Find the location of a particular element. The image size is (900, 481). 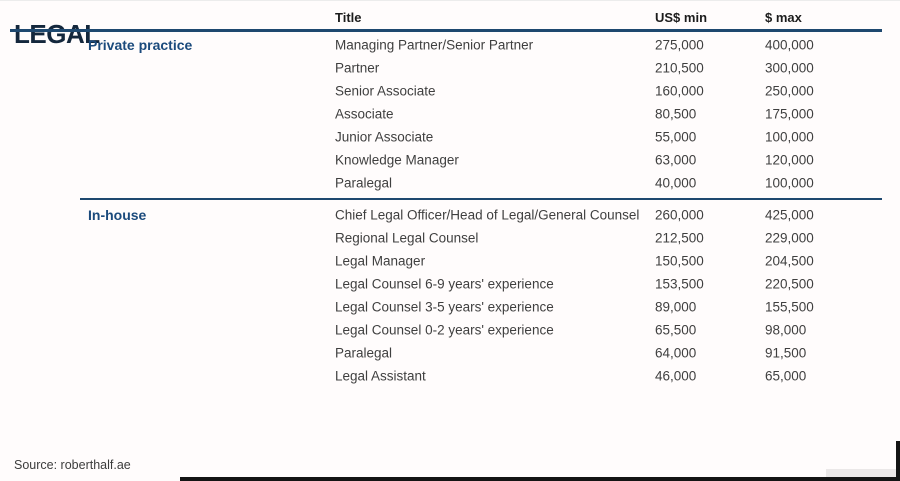

salary-max: 229,000 is located at coordinates (789, 237).